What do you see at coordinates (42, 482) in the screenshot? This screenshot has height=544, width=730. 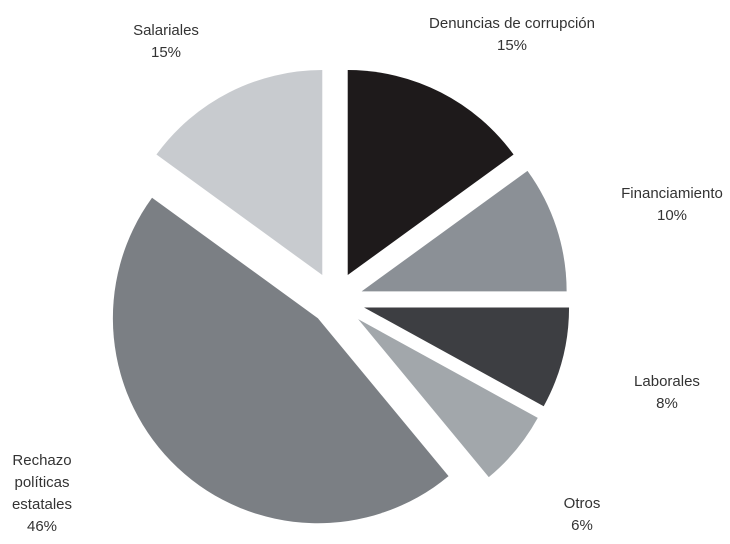 I see `category-label: Rechazo políticas estatales` at bounding box center [42, 482].